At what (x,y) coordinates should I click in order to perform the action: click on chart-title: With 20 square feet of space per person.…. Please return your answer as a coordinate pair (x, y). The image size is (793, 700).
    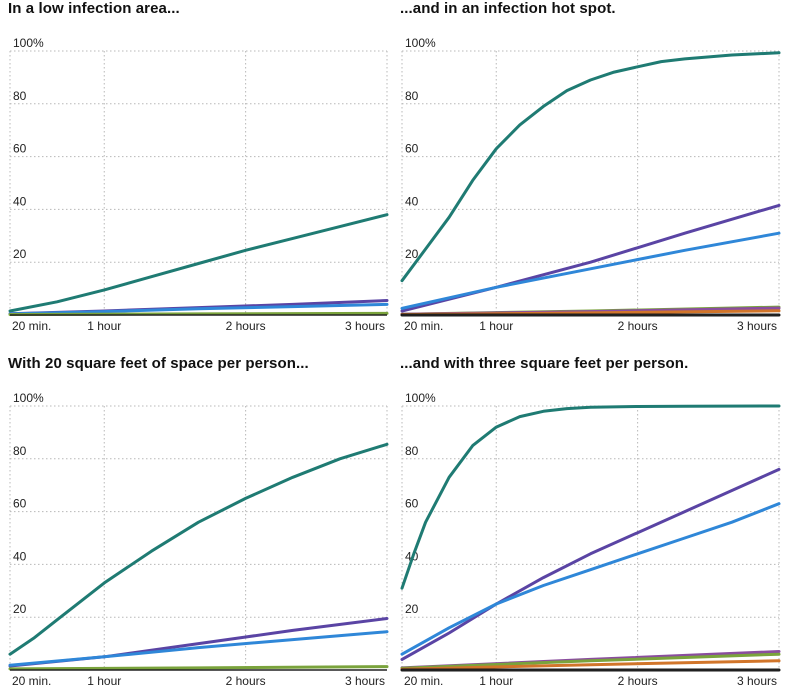
    Looking at the image, I should click on (158, 363).